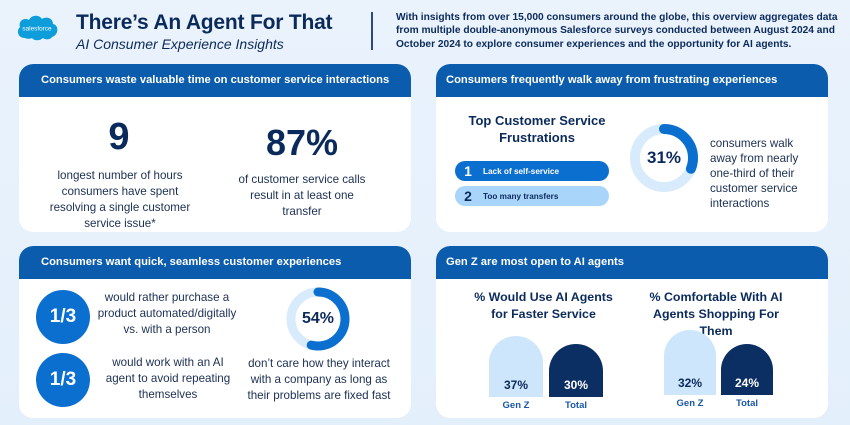 This screenshot has height=425, width=850. I want to click on stat-transfer-value: 87%, so click(302, 142).